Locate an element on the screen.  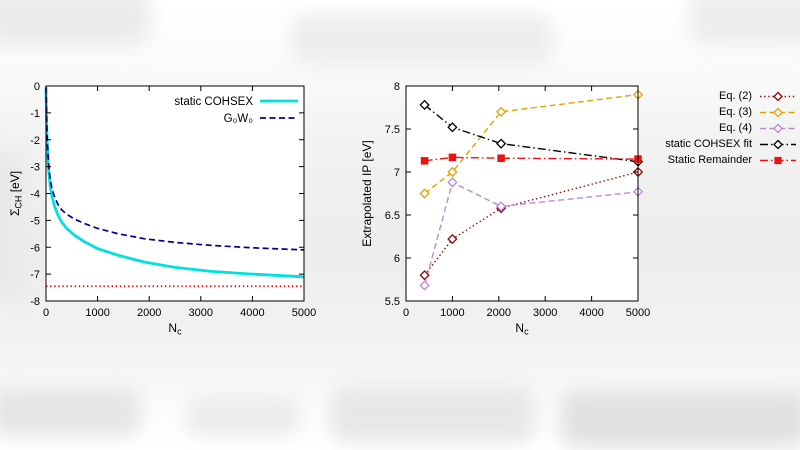
axis-border is located at coordinates (522, 193).